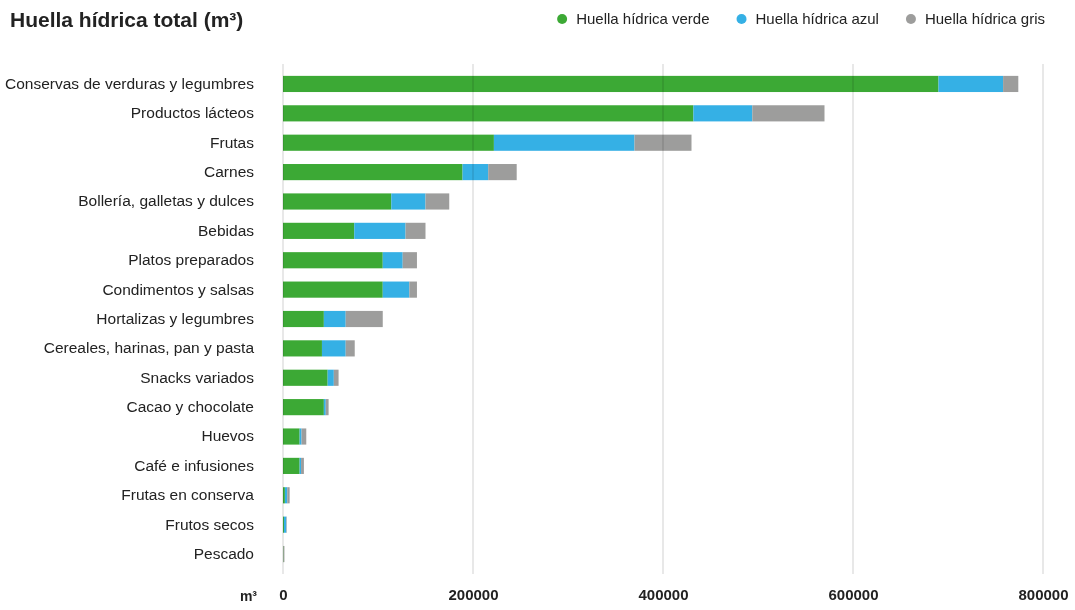 This screenshot has height=610, width=1075. I want to click on y-tick-label: Cereales, harinas, pan y pasta, so click(149, 348).